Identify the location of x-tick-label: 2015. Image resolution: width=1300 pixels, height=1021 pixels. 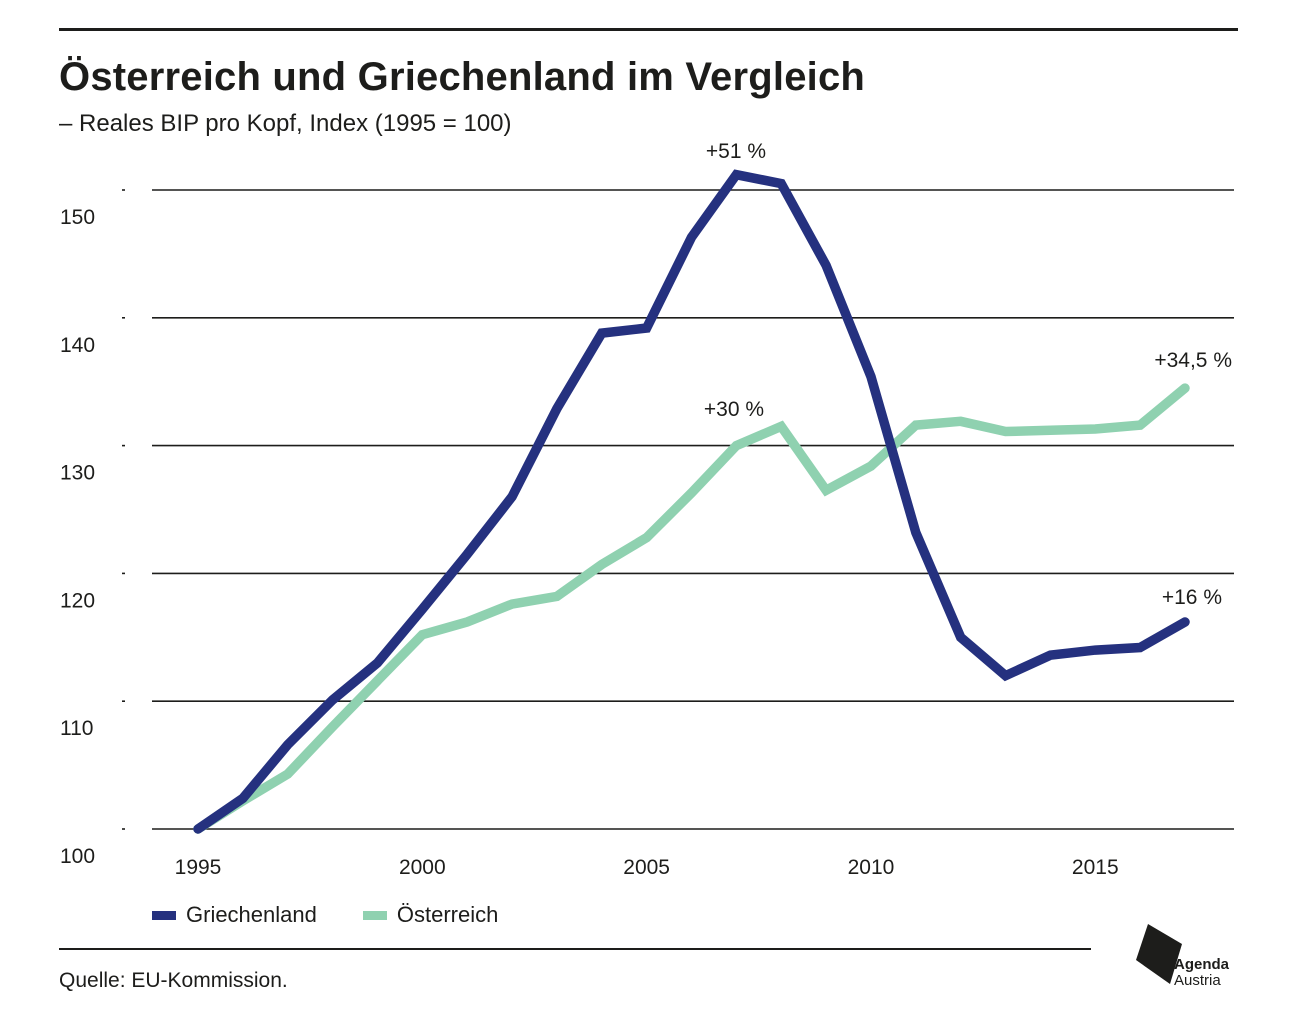
(1095, 867).